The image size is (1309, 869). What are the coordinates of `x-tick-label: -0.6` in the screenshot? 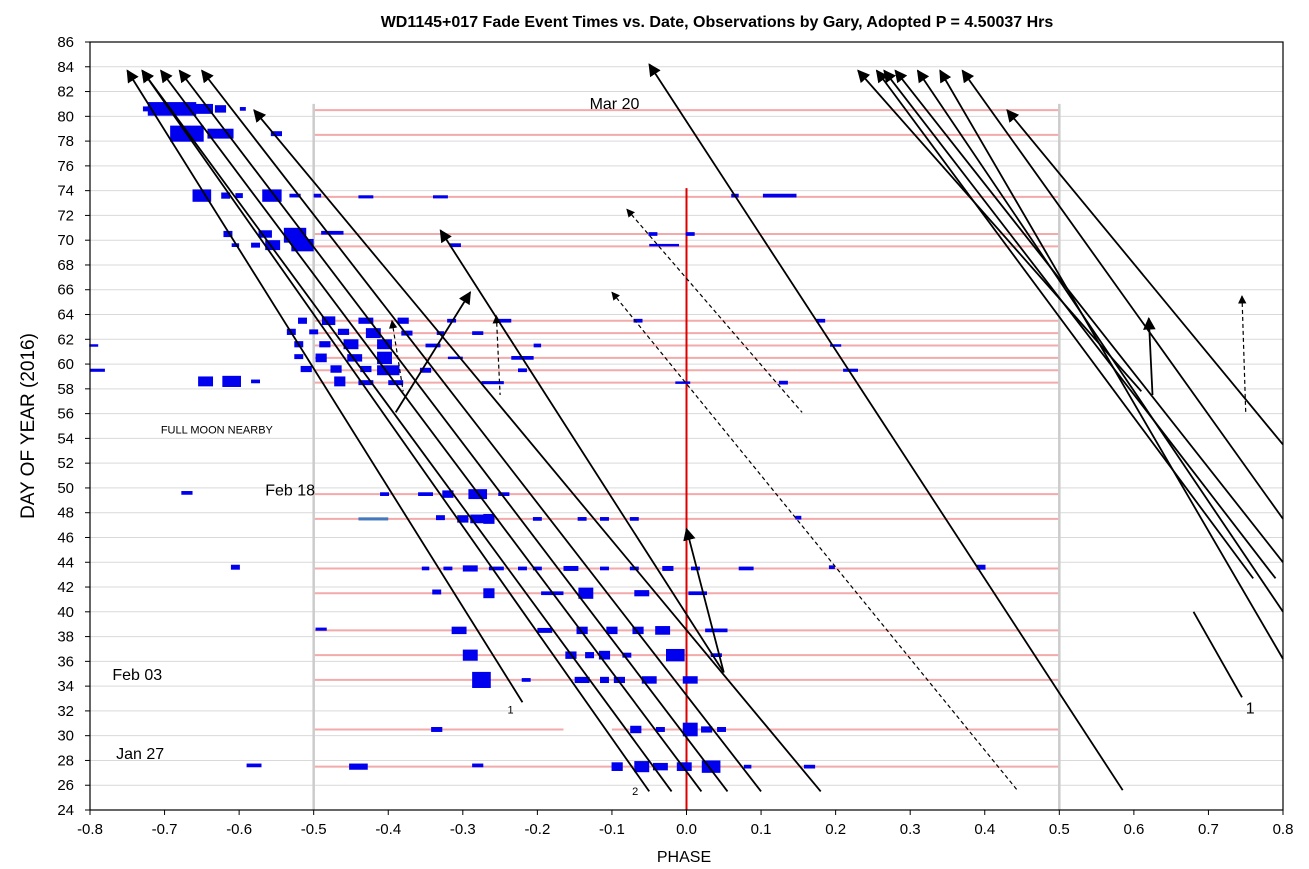 It's located at (239, 829).